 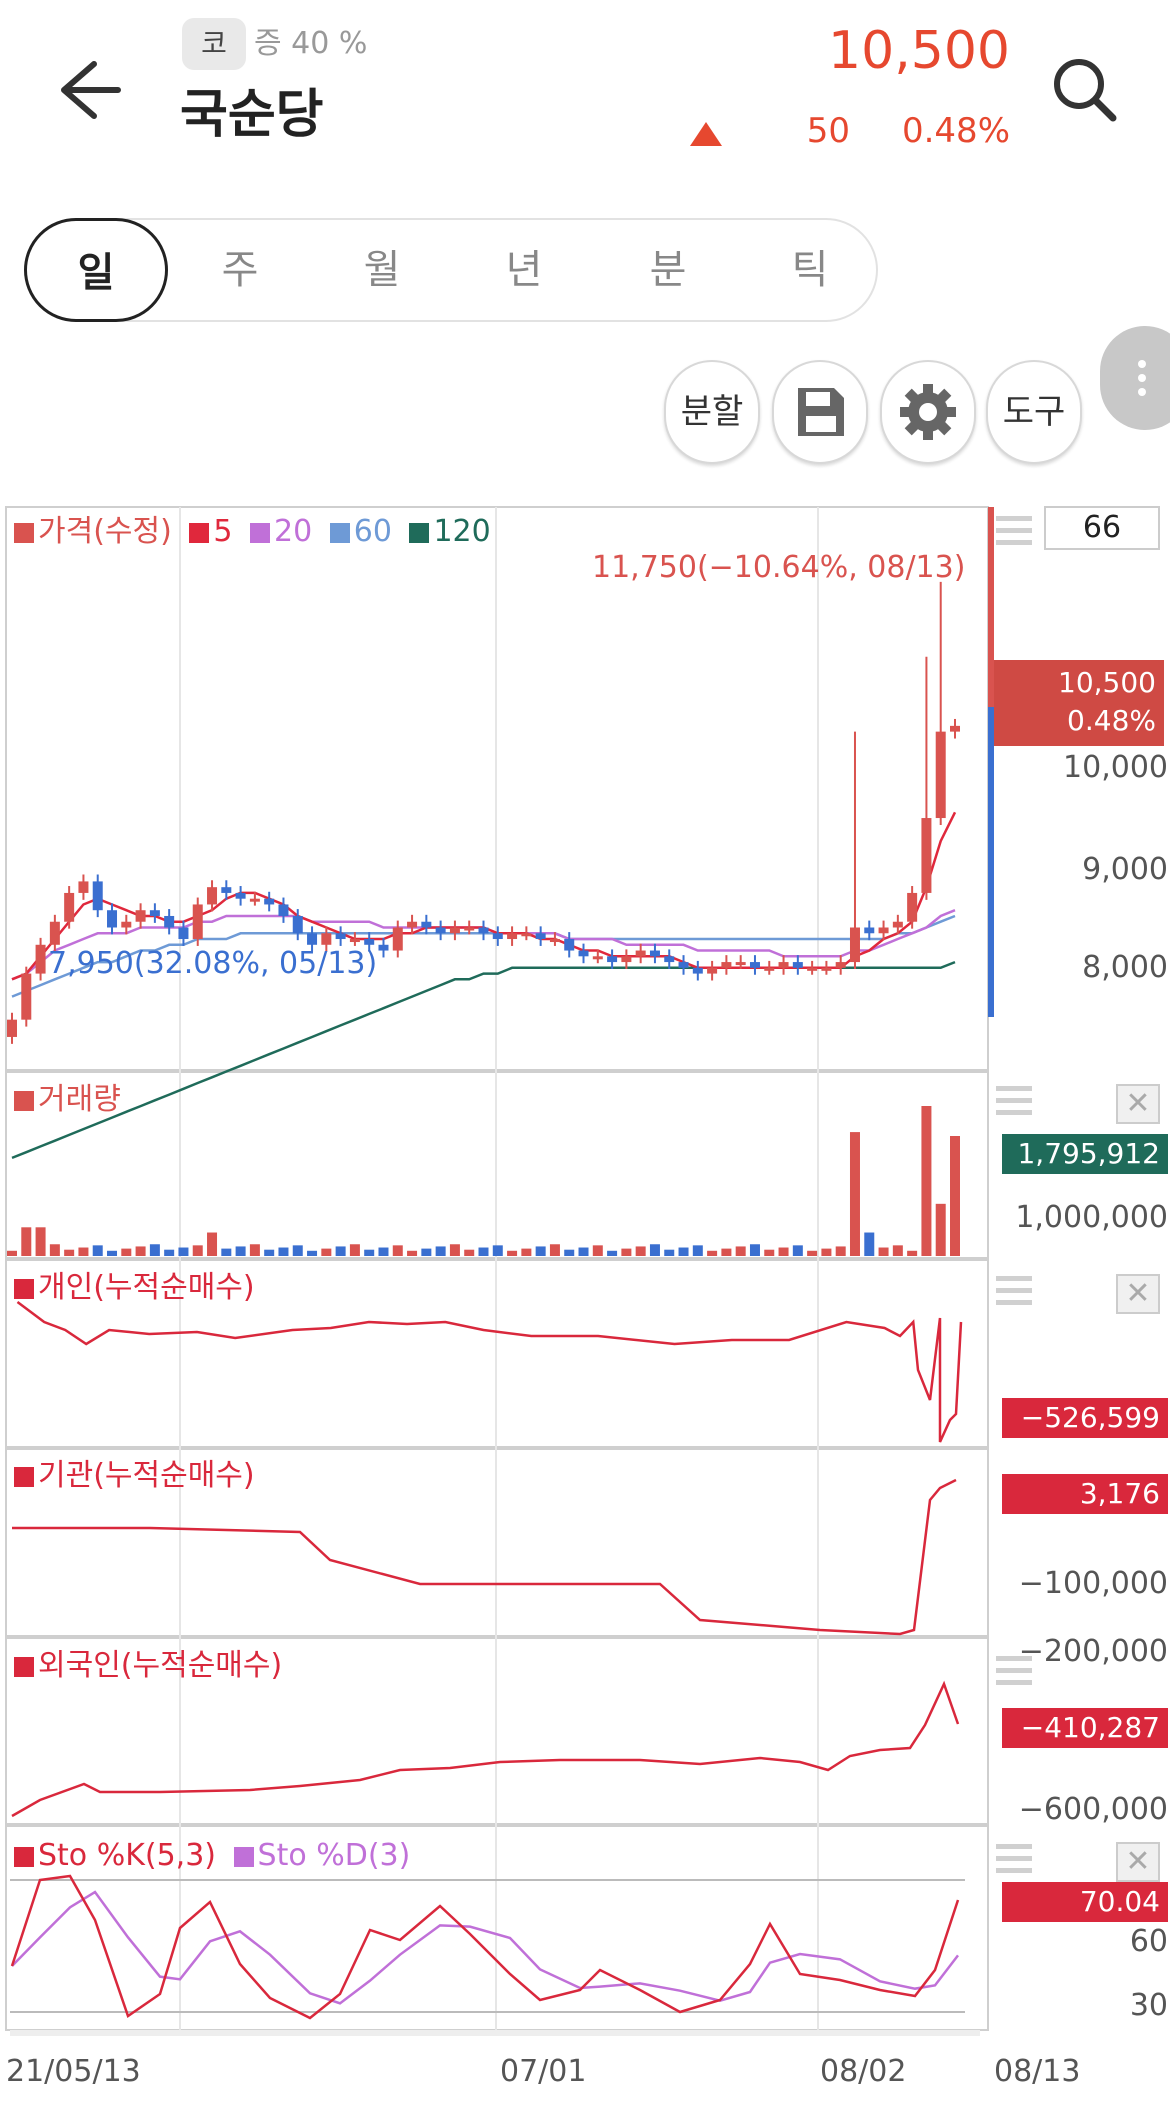 What do you see at coordinates (90, 90) in the screenshot?
I see `back-button` at bounding box center [90, 90].